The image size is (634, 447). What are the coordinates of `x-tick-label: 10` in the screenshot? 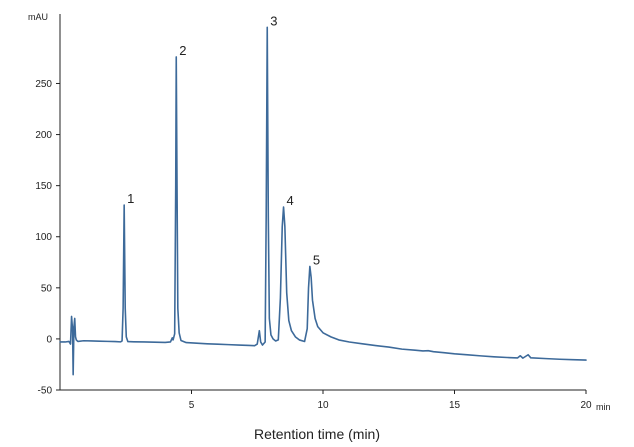 It's located at (323, 405).